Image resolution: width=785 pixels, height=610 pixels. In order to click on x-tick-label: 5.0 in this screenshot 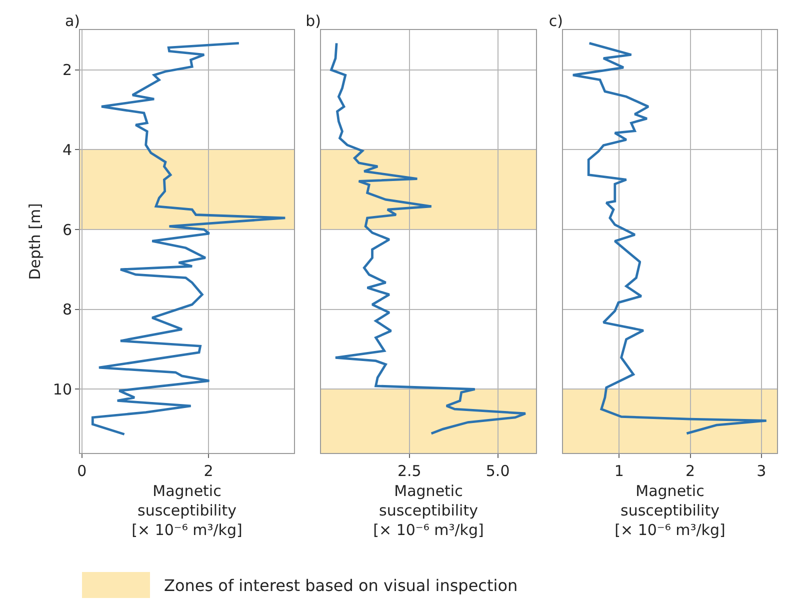, I will do `click(498, 471)`.